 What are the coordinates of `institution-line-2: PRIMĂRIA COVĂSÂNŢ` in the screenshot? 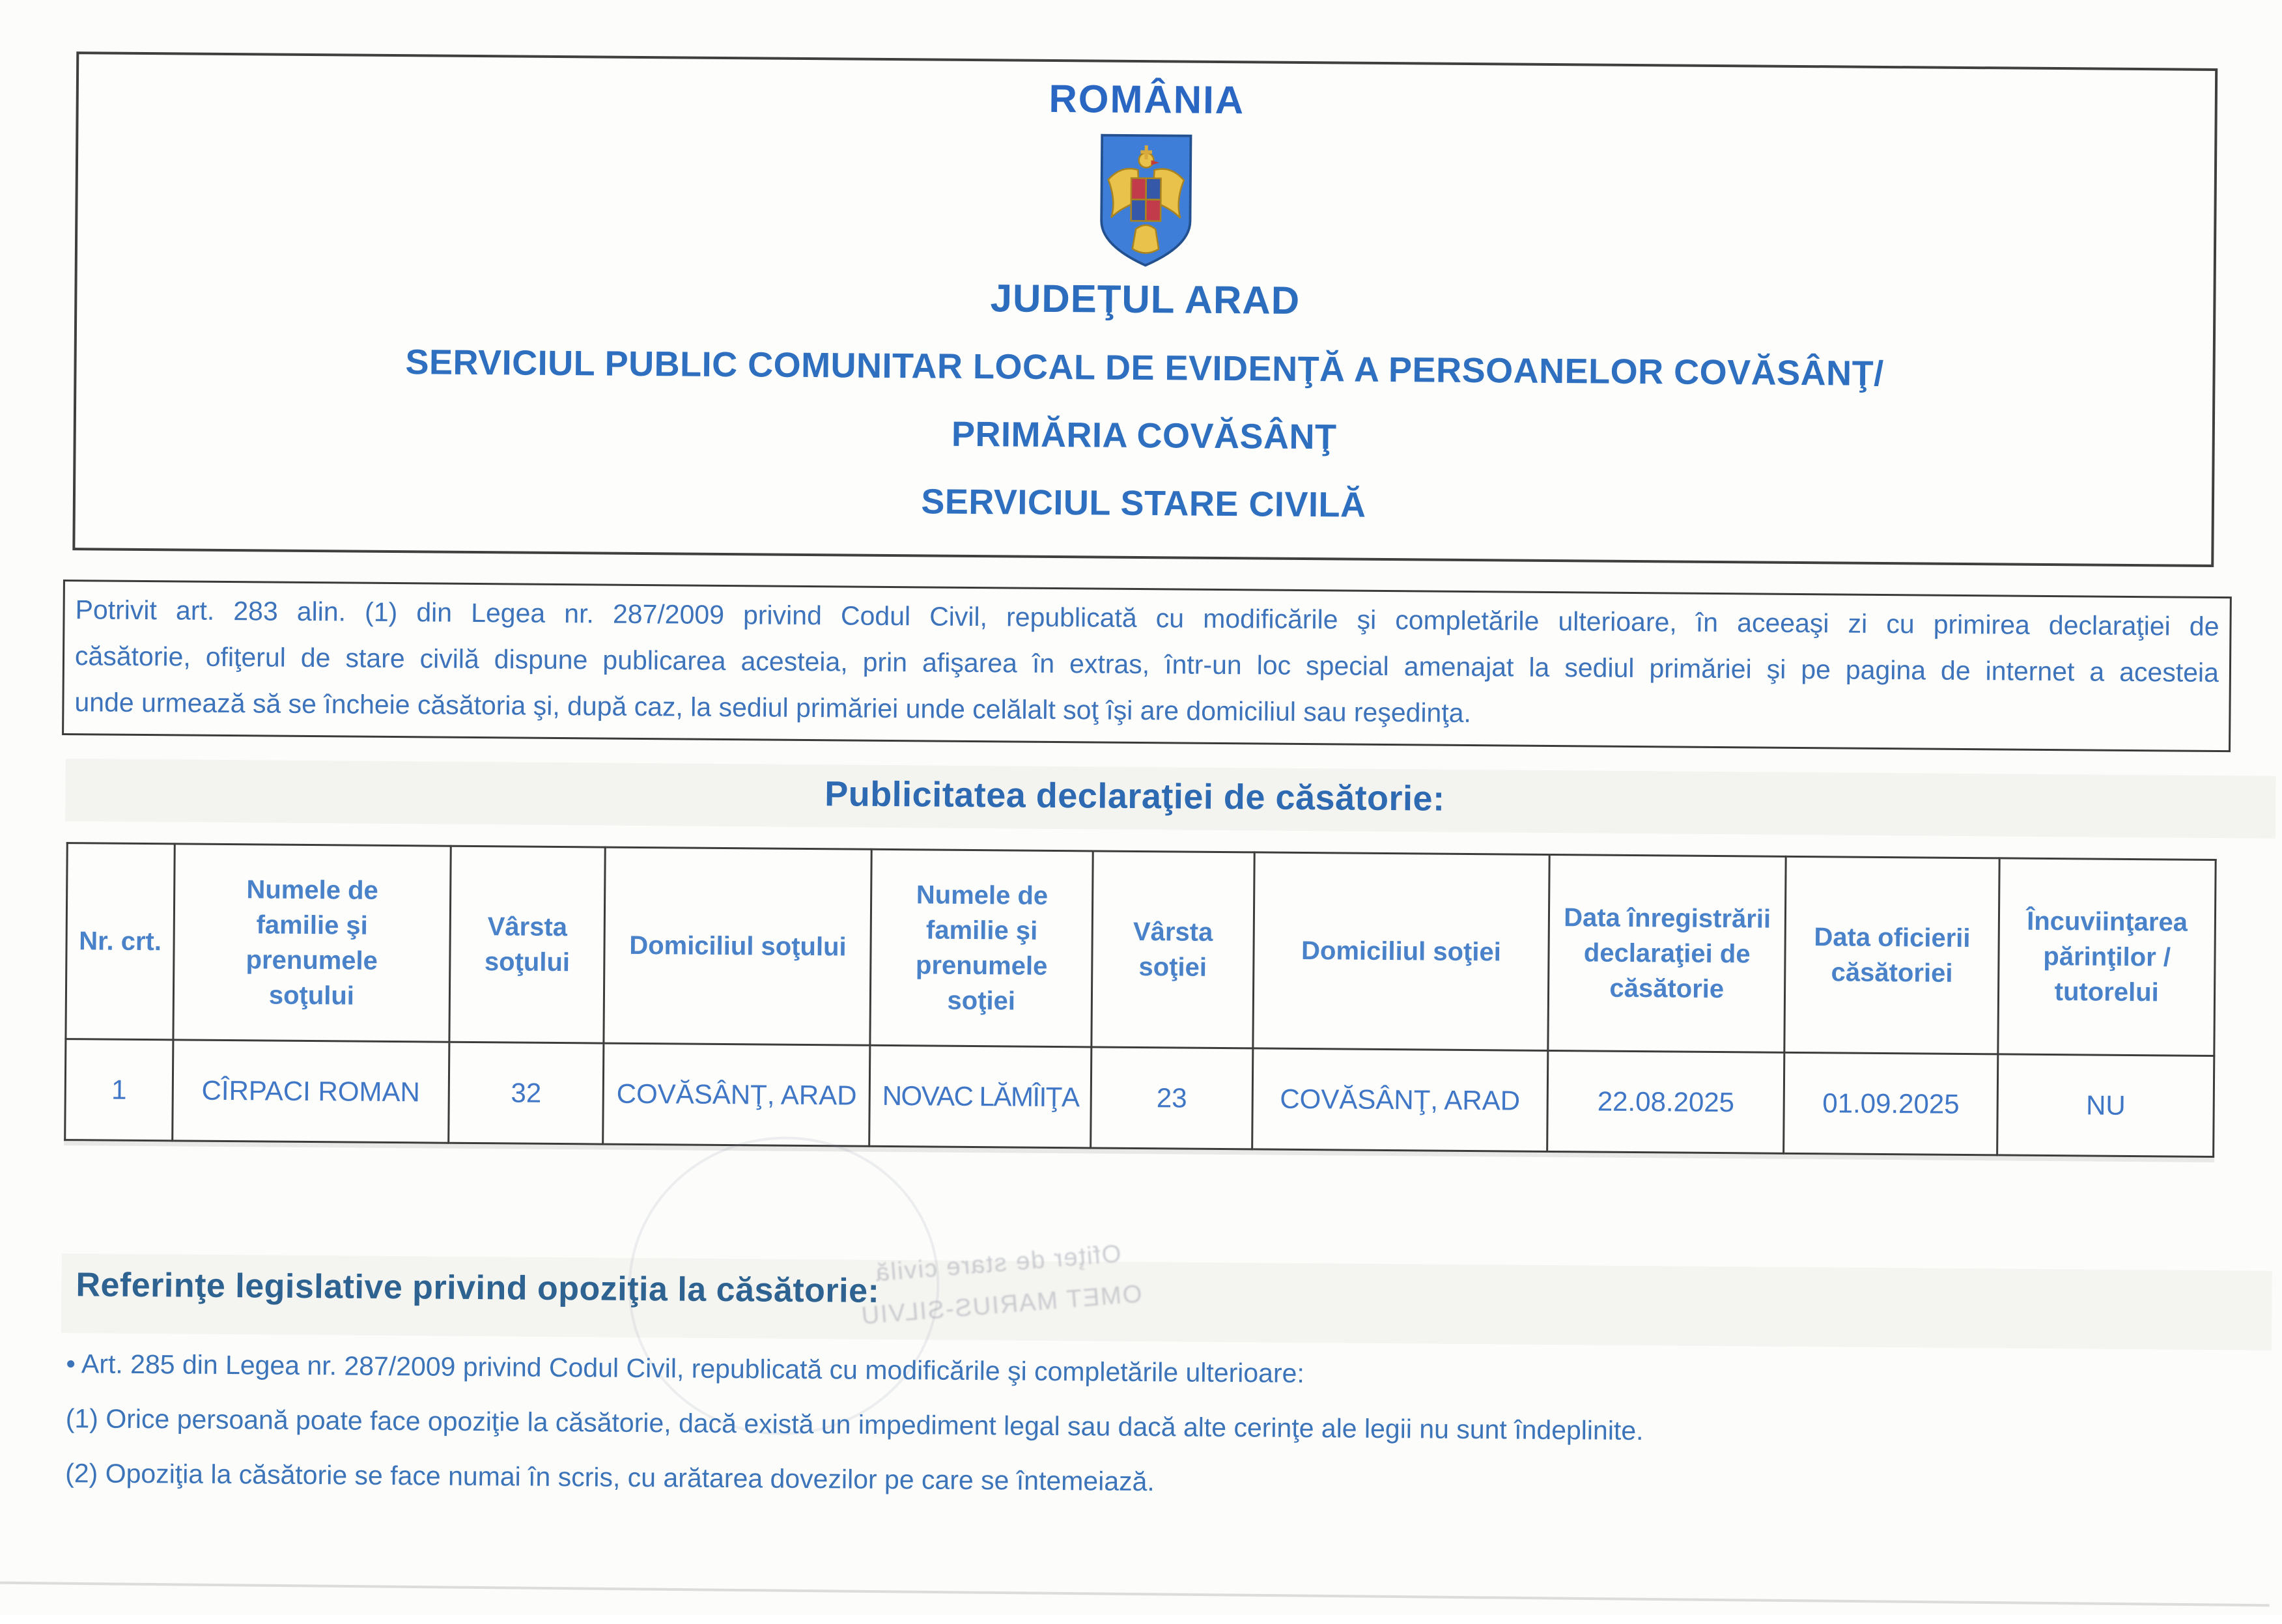 It's located at (1144, 436).